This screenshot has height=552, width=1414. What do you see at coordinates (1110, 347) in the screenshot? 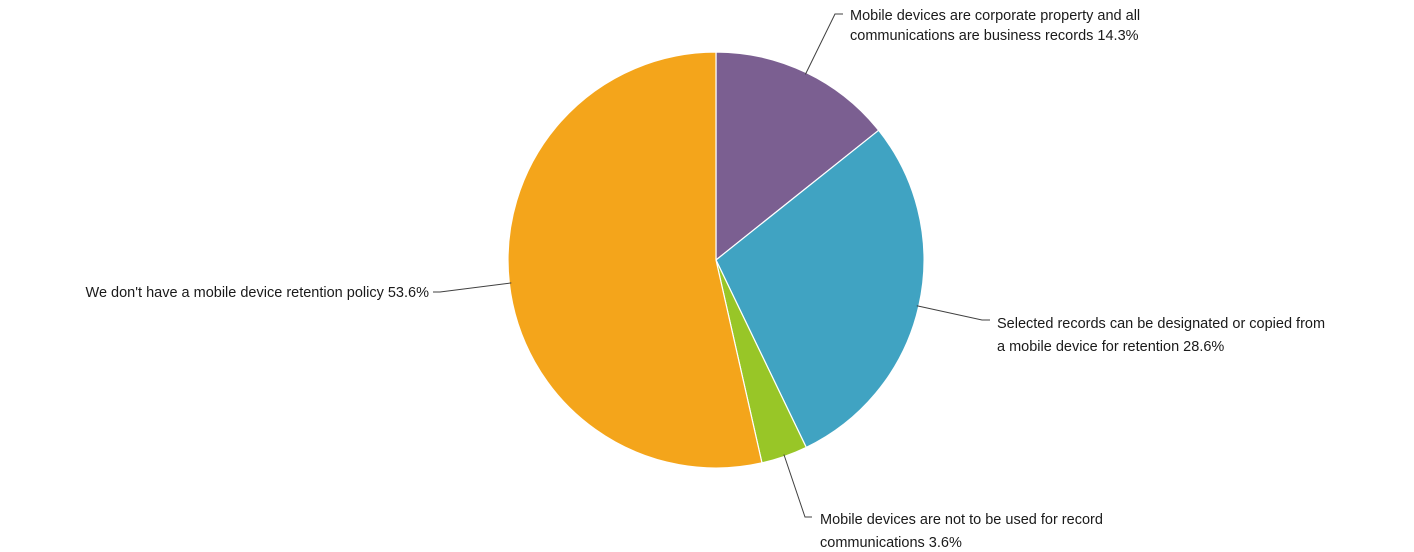
I see `slice-label-line: a mobile device for retention 28.6%` at bounding box center [1110, 347].